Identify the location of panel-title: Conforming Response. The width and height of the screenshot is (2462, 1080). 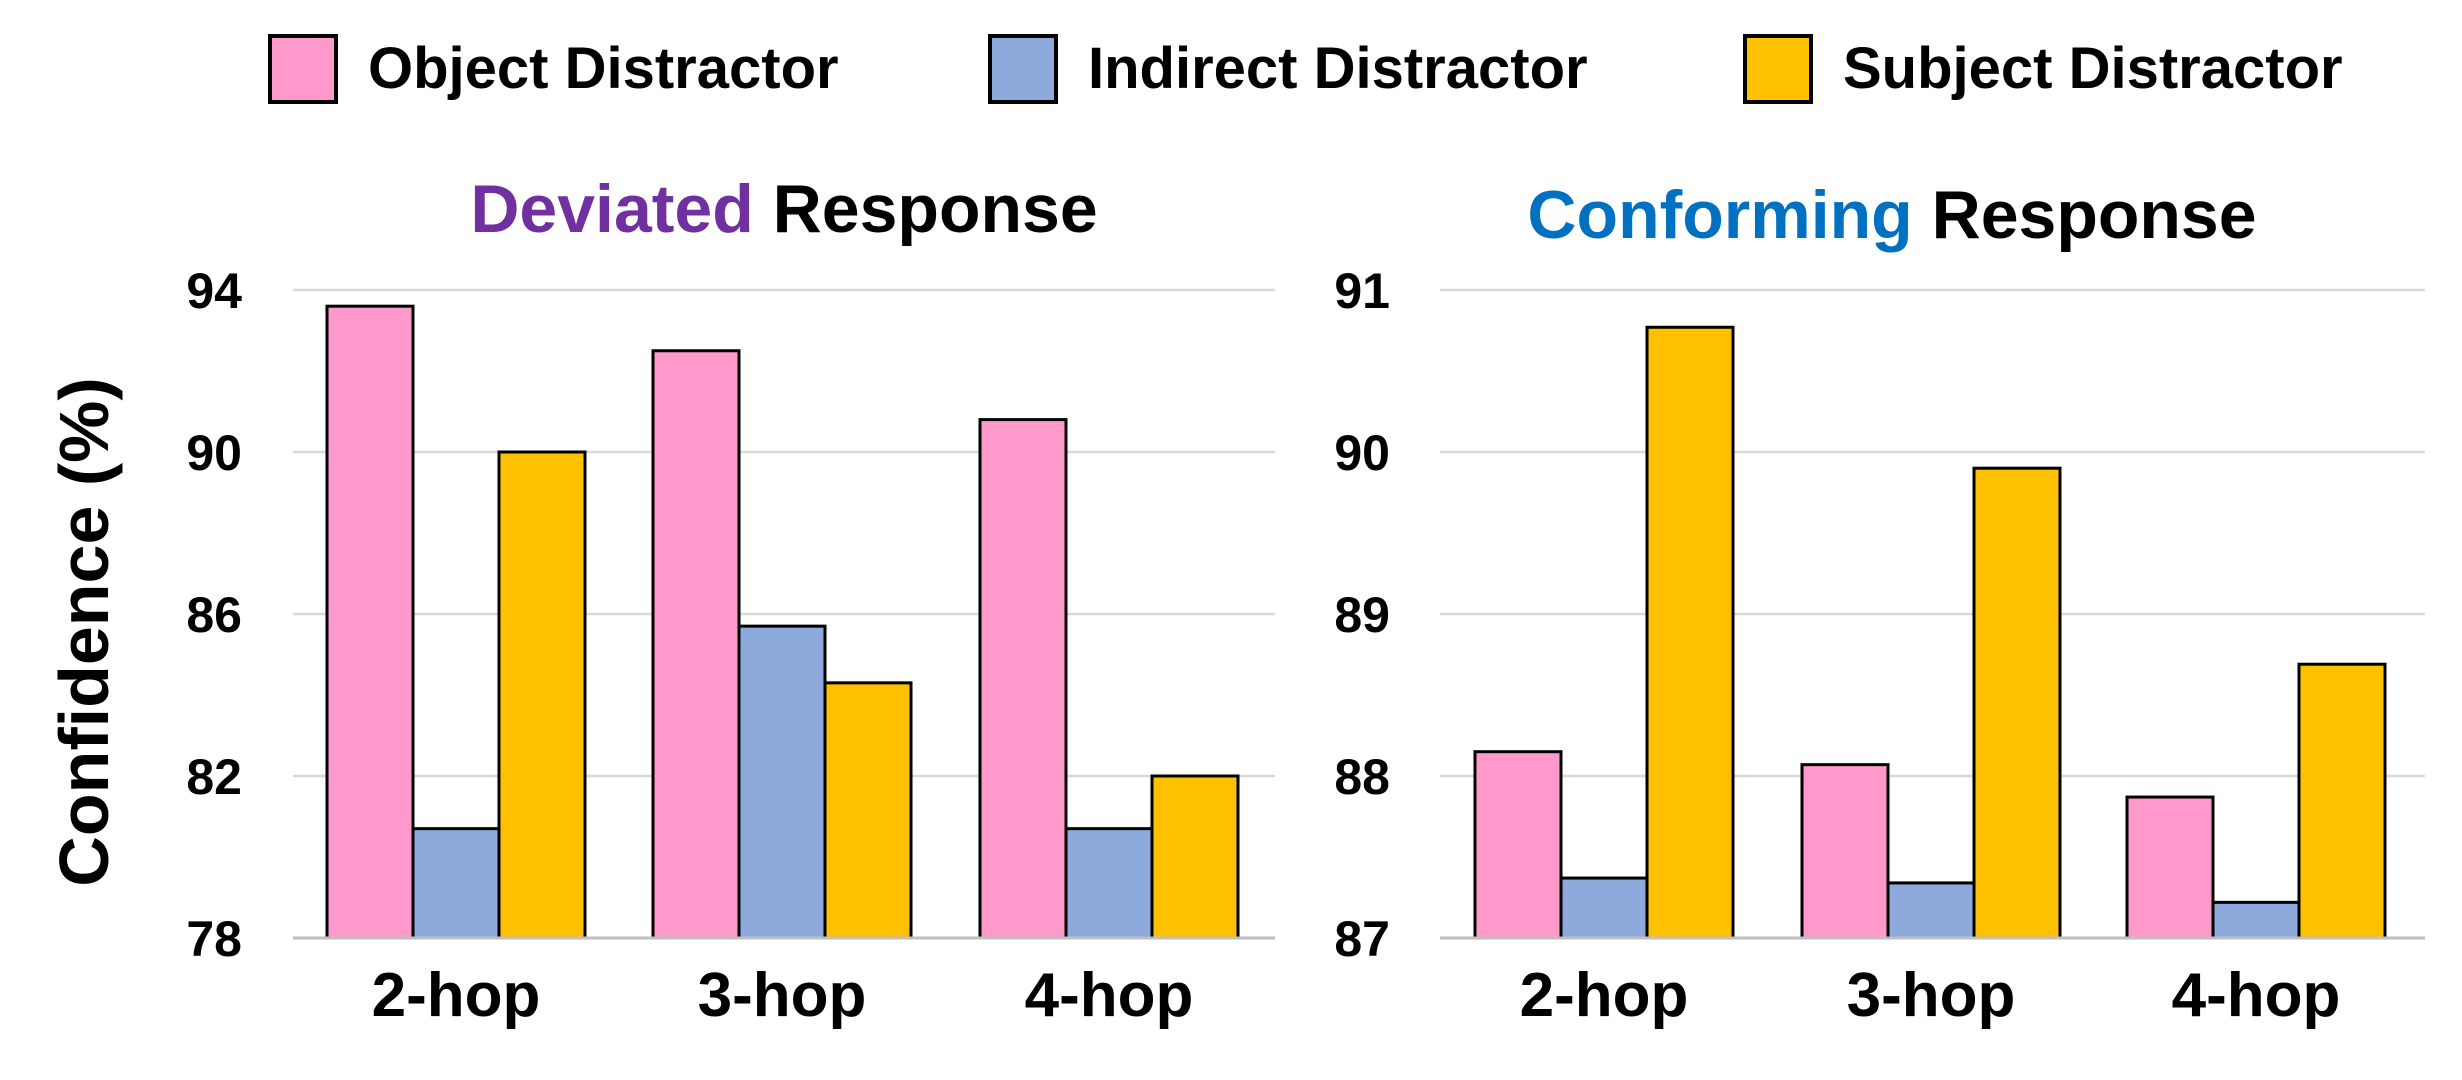
(1891, 215).